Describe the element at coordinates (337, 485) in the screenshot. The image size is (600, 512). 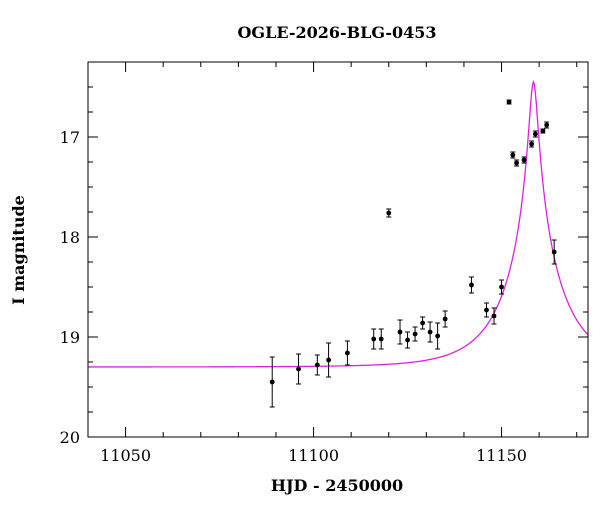
I see `x-axis-label: HJD - 2450000` at that location.